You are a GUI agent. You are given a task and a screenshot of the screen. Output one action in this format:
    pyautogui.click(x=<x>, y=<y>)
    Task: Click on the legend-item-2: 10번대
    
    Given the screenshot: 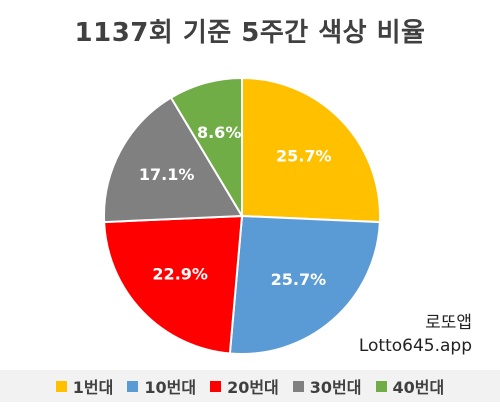 What is the action you would take?
    pyautogui.click(x=161, y=386)
    